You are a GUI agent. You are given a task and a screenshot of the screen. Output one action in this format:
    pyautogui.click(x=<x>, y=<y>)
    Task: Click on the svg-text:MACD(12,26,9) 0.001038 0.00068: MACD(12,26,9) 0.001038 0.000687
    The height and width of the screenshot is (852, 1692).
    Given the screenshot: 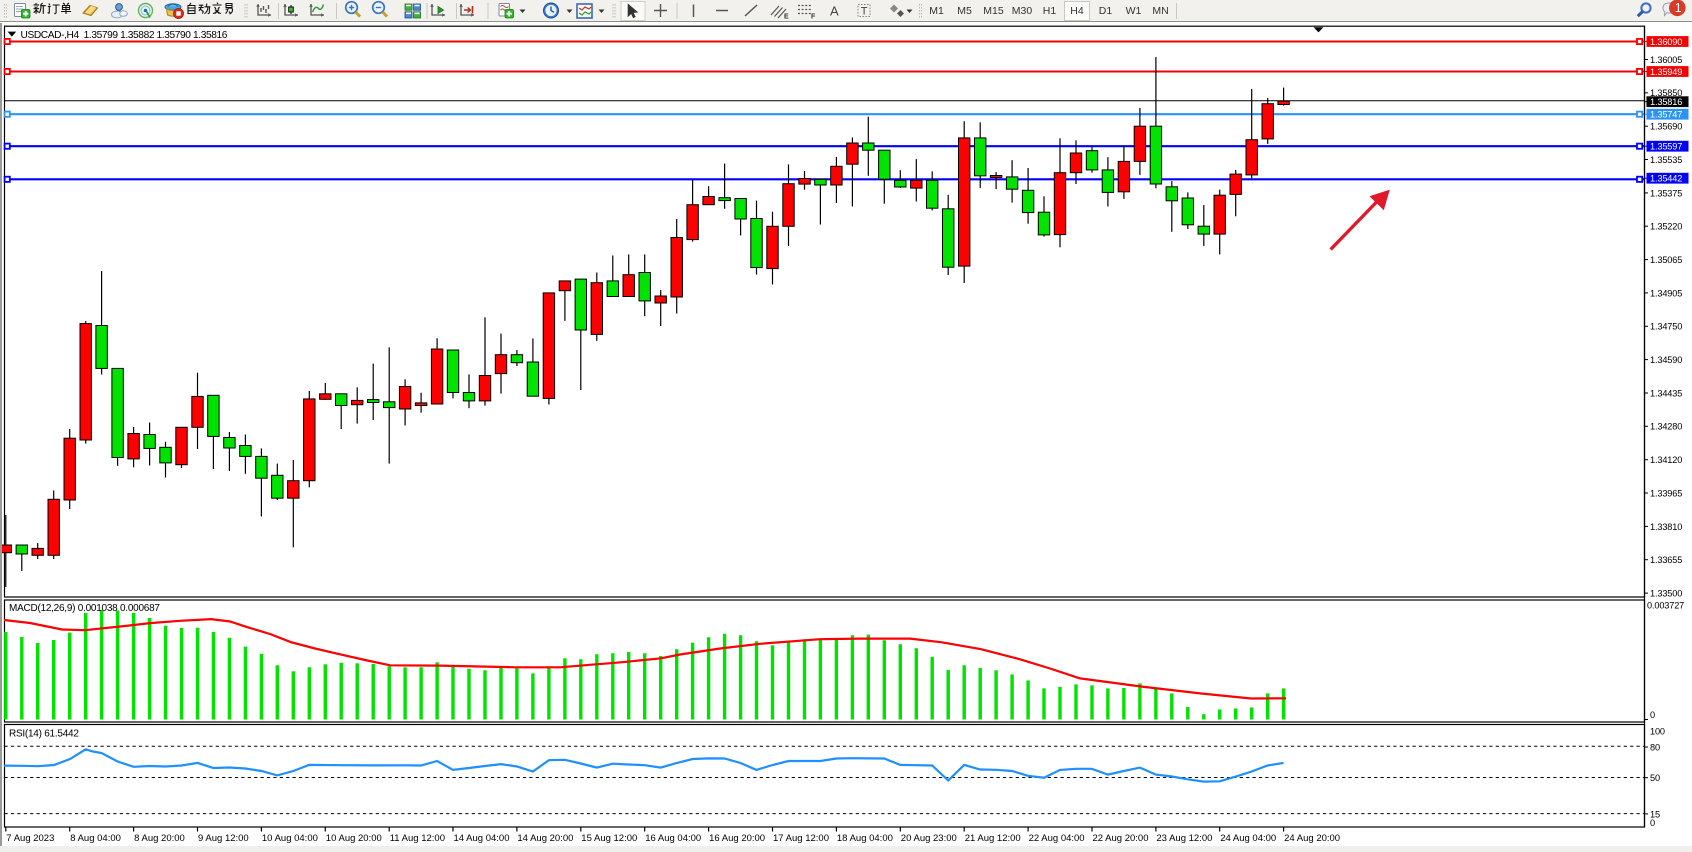 What is the action you would take?
    pyautogui.click(x=84, y=608)
    